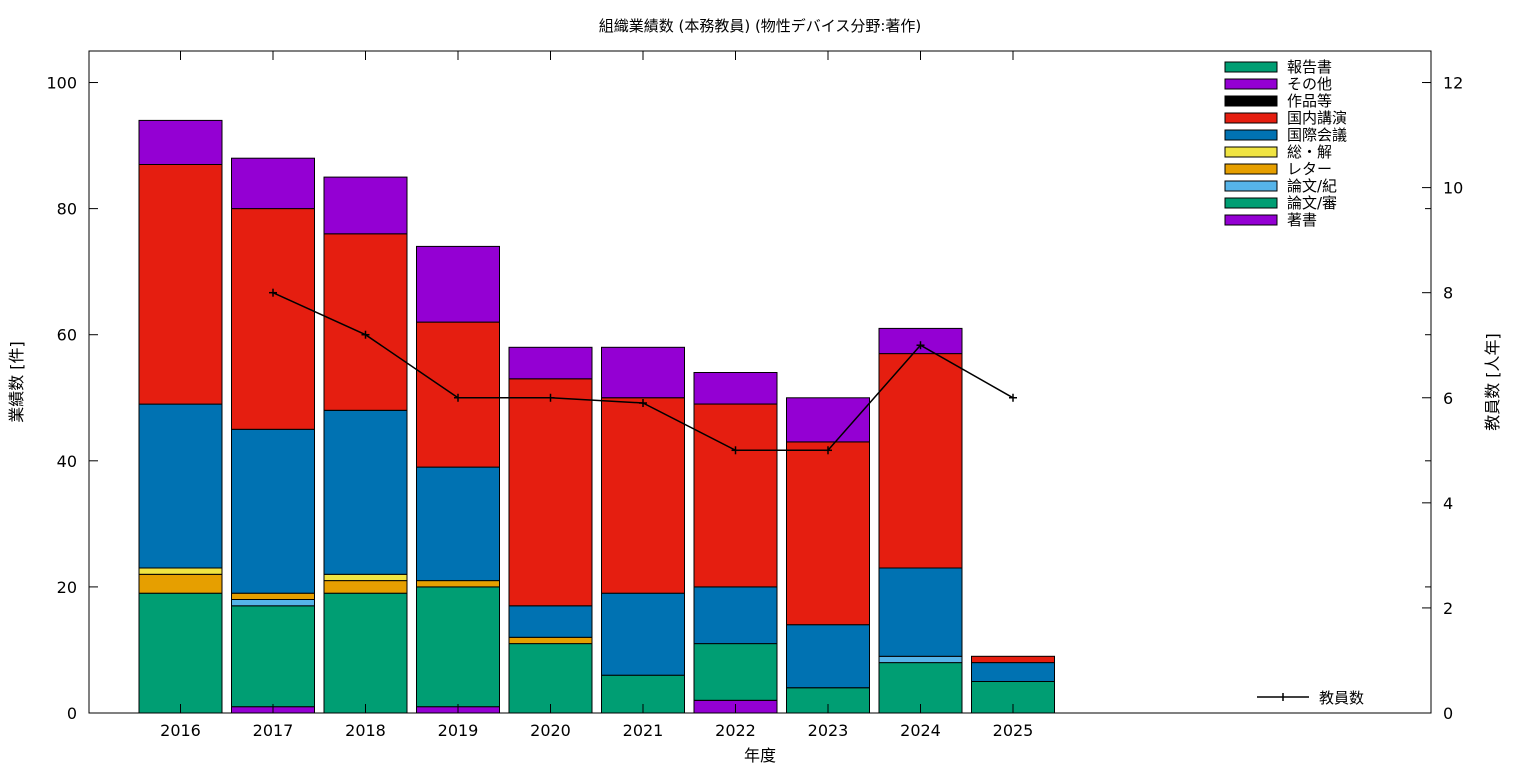 This screenshot has height=772, width=1536. I want to click on y-tick-label: 60, so click(67, 335).